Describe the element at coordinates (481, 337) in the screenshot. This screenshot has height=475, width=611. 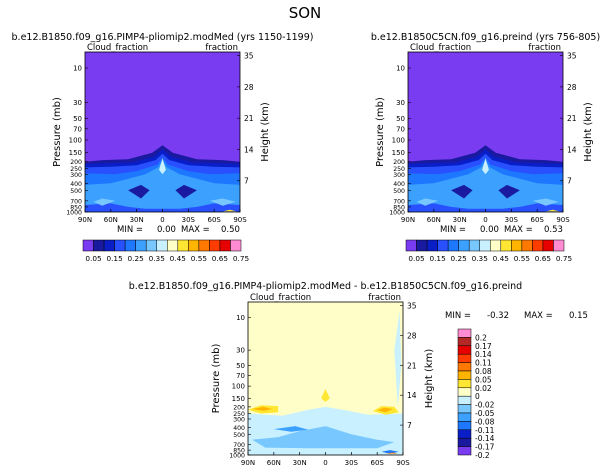
I see `colorbar-label: 0.2` at that location.